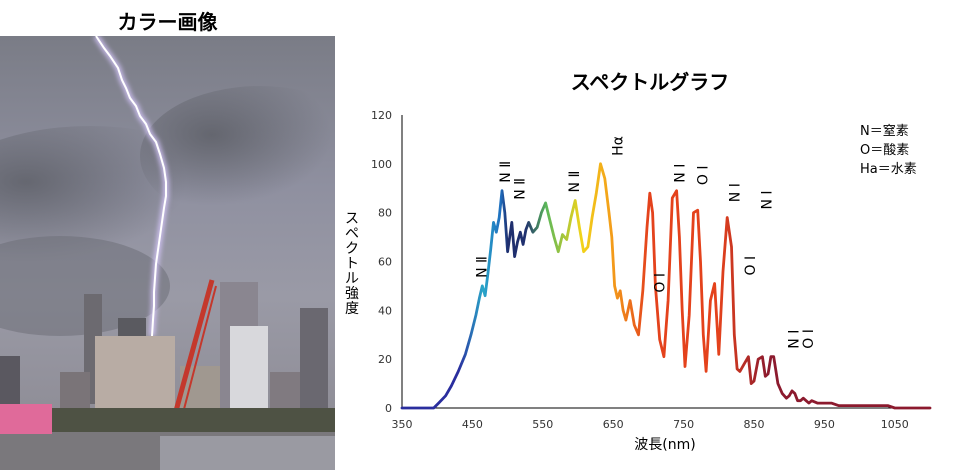 Image resolution: width=960 pixels, height=470 pixels. Describe the element at coordinates (824, 424) in the screenshot. I see `x-tick-label: 950` at that location.